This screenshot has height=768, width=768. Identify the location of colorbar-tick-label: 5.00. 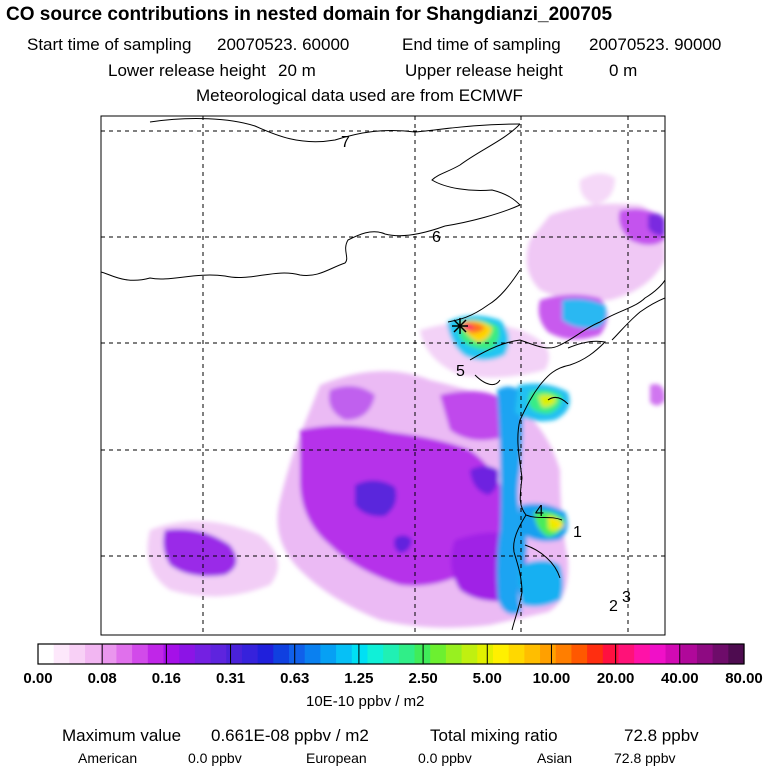
(487, 678).